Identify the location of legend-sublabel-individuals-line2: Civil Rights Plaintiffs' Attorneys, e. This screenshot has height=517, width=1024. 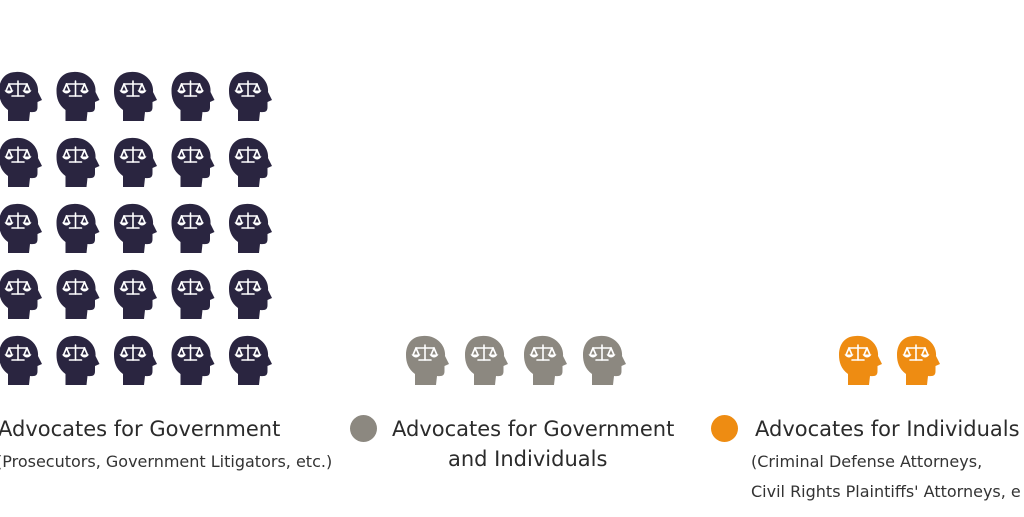
(886, 491).